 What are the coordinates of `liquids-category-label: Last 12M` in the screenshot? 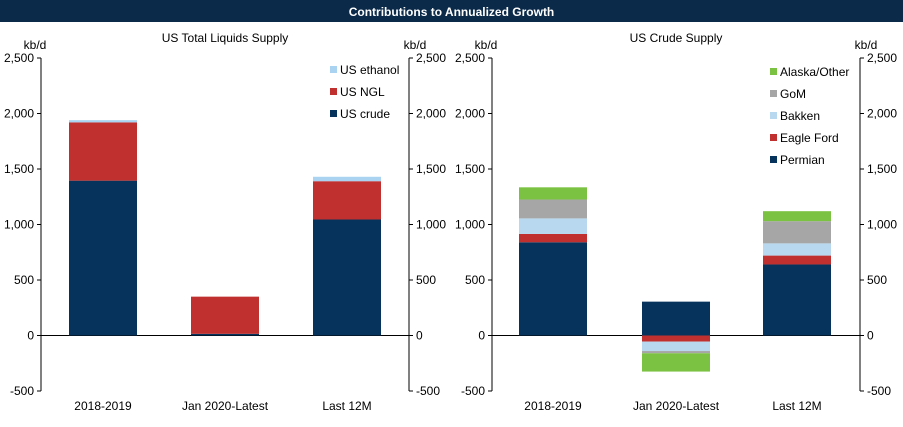 It's located at (346, 406).